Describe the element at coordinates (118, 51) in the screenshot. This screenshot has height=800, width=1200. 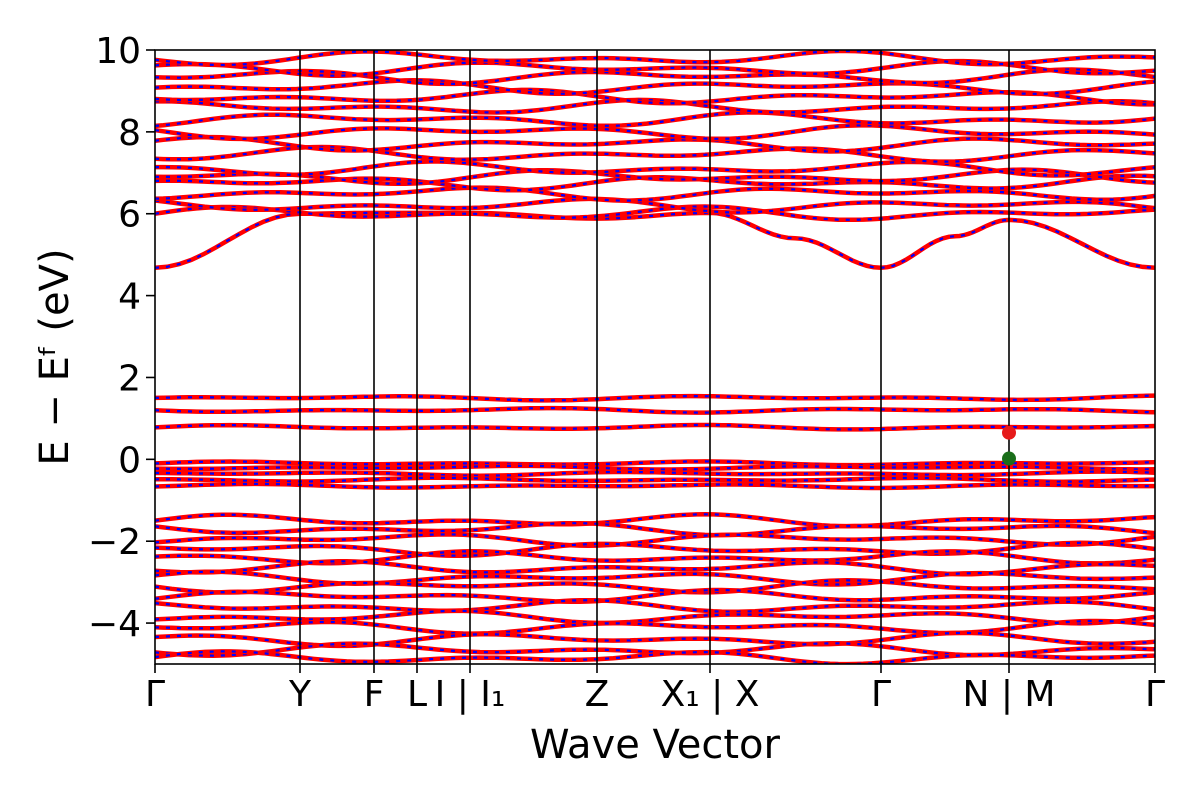
I see `y-tick-label: 10` at that location.